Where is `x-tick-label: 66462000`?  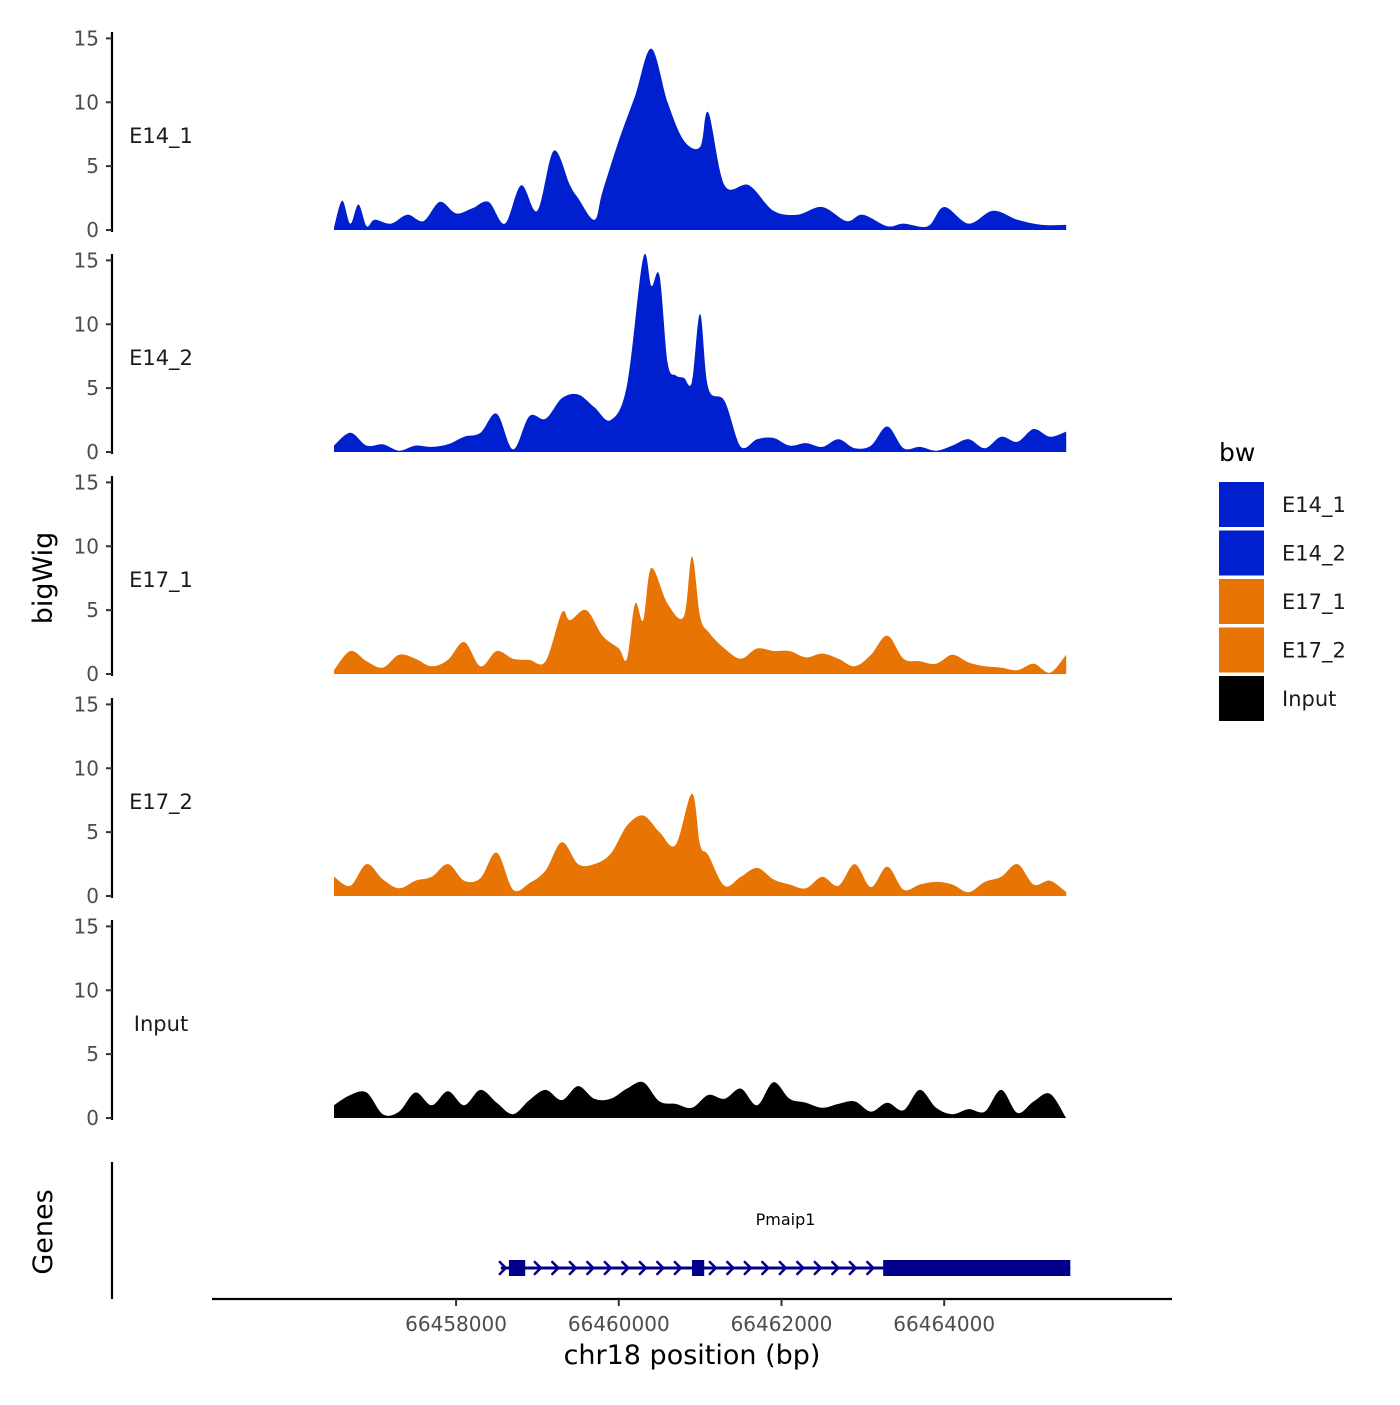
x-tick-label: 66462000 is located at coordinates (782, 1324).